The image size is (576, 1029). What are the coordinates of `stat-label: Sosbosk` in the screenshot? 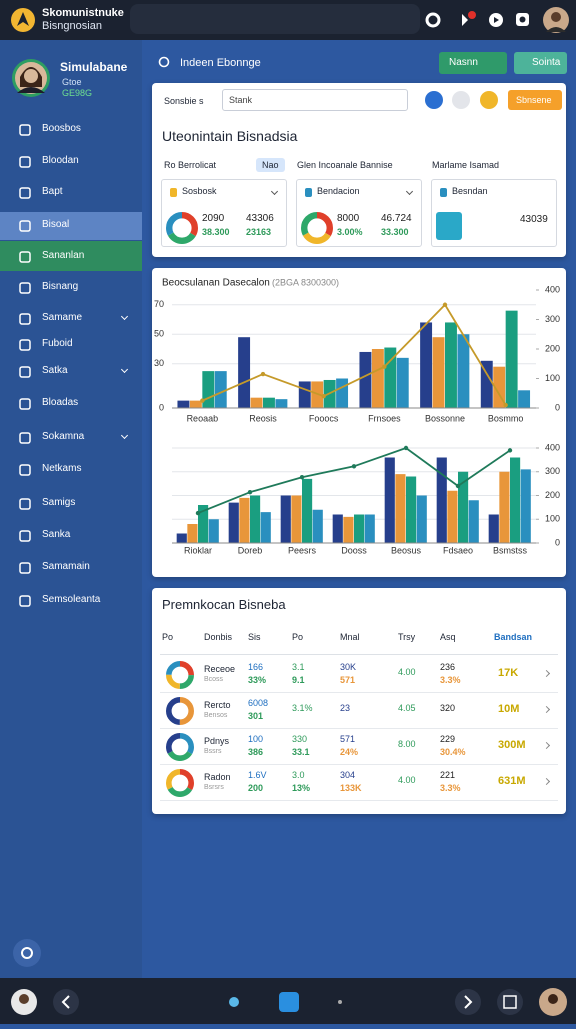 It's located at (199, 191).